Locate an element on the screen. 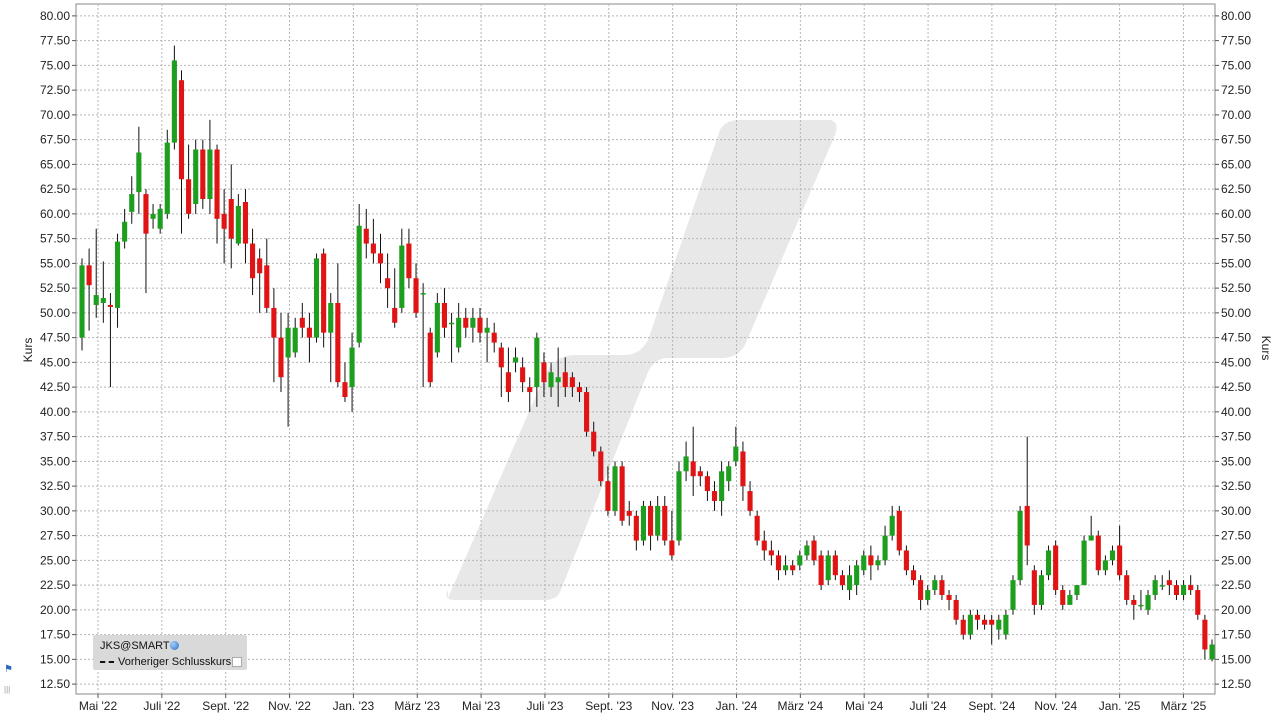 The width and height of the screenshot is (1281, 724). y-tick-label-left: 45.00 is located at coordinates (55, 362).